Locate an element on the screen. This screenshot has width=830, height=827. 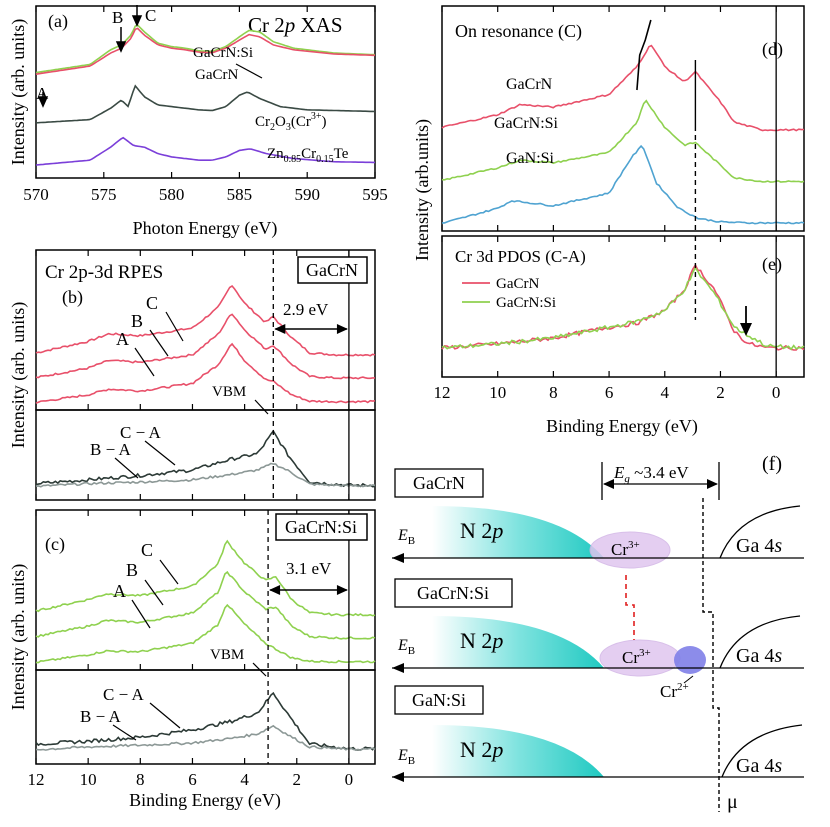
rpes-b-a-line is located at coordinates (205, 373).